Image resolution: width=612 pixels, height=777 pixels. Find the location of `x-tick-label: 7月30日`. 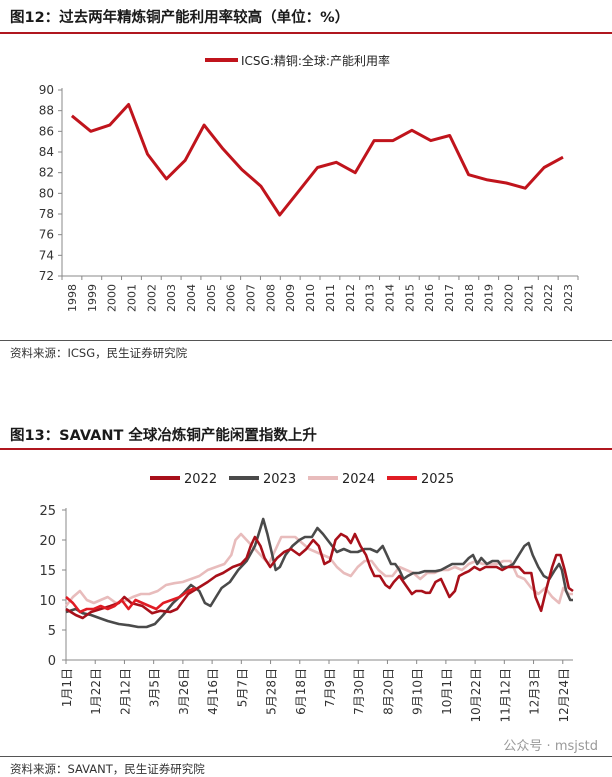

x-tick-label: 7月30日 is located at coordinates (359, 691).